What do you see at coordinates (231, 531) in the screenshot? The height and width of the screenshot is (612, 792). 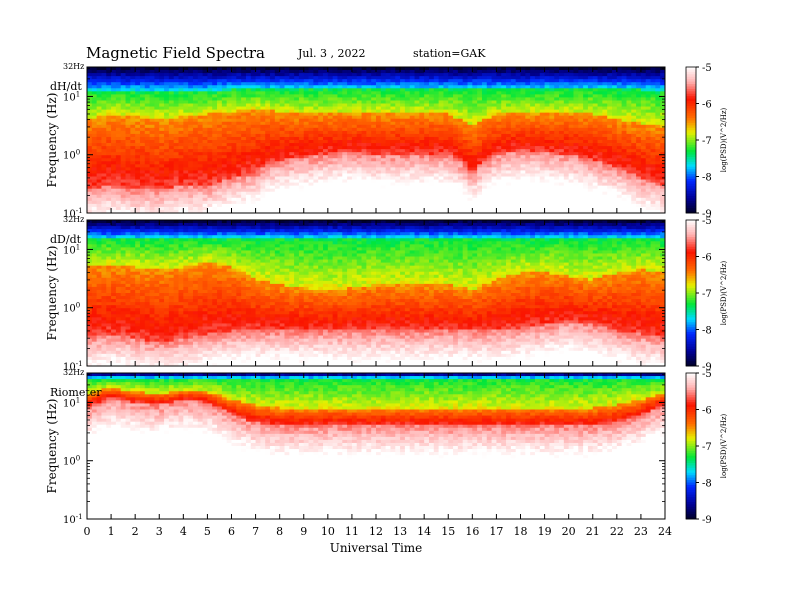 I see `x-tick-label: 6` at bounding box center [231, 531].